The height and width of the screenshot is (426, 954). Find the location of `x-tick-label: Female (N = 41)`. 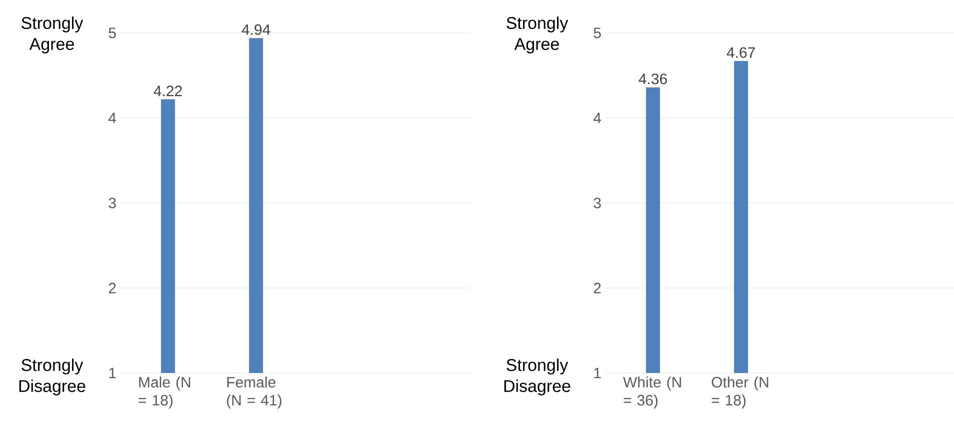

x-tick-label: Female (N = 41) is located at coordinates (254, 392).